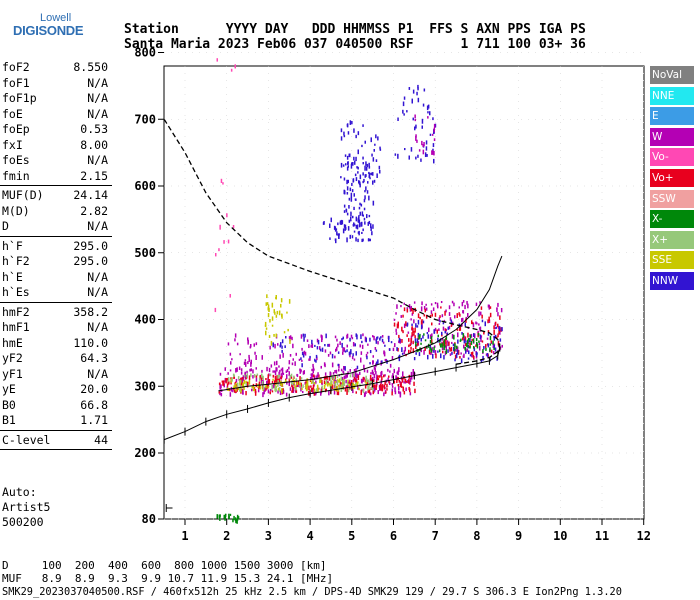 Image resolution: width=700 pixels, height=600 pixels. What do you see at coordinates (672, 75) in the screenshot?
I see `legend-item-noval: NoVal` at bounding box center [672, 75].